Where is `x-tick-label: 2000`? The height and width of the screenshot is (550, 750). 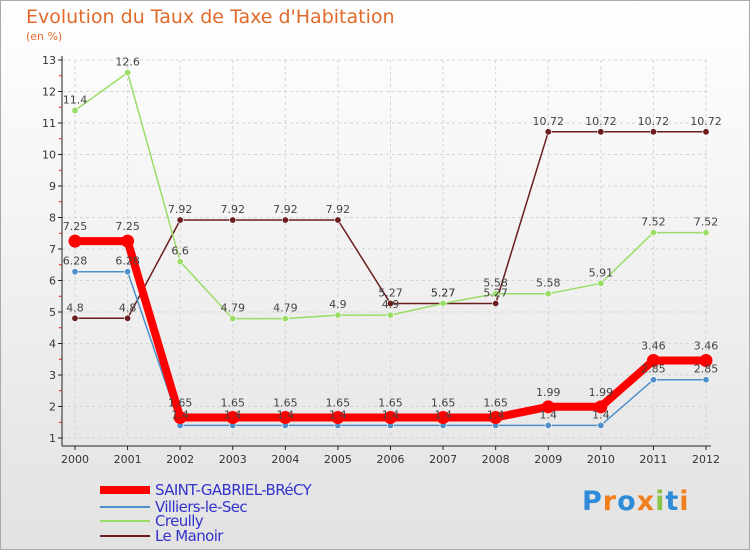
x-tick-label: 2000 is located at coordinates (75, 459).